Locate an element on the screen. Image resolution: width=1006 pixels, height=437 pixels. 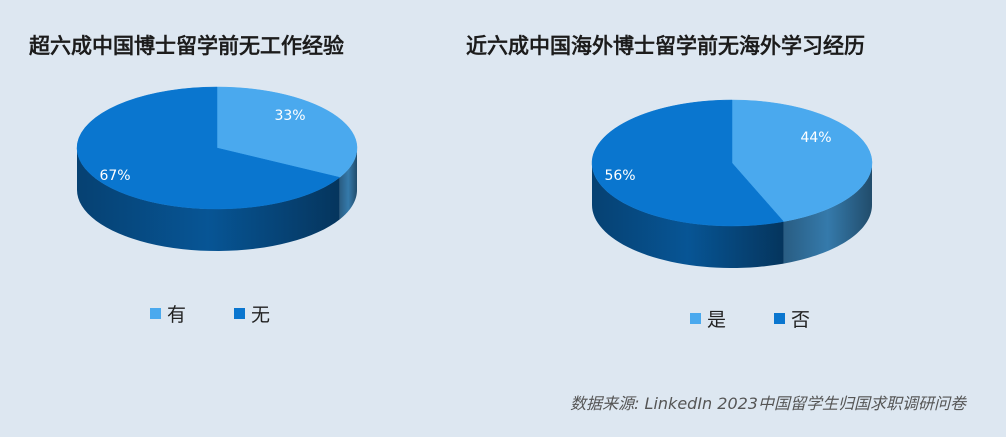
legend-right: 是 否 is located at coordinates (750, 318).